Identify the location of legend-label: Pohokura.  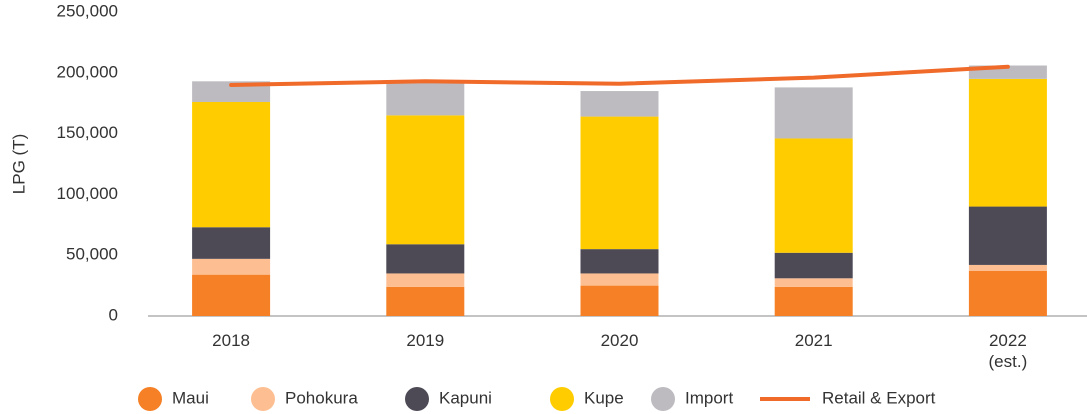
(321, 397).